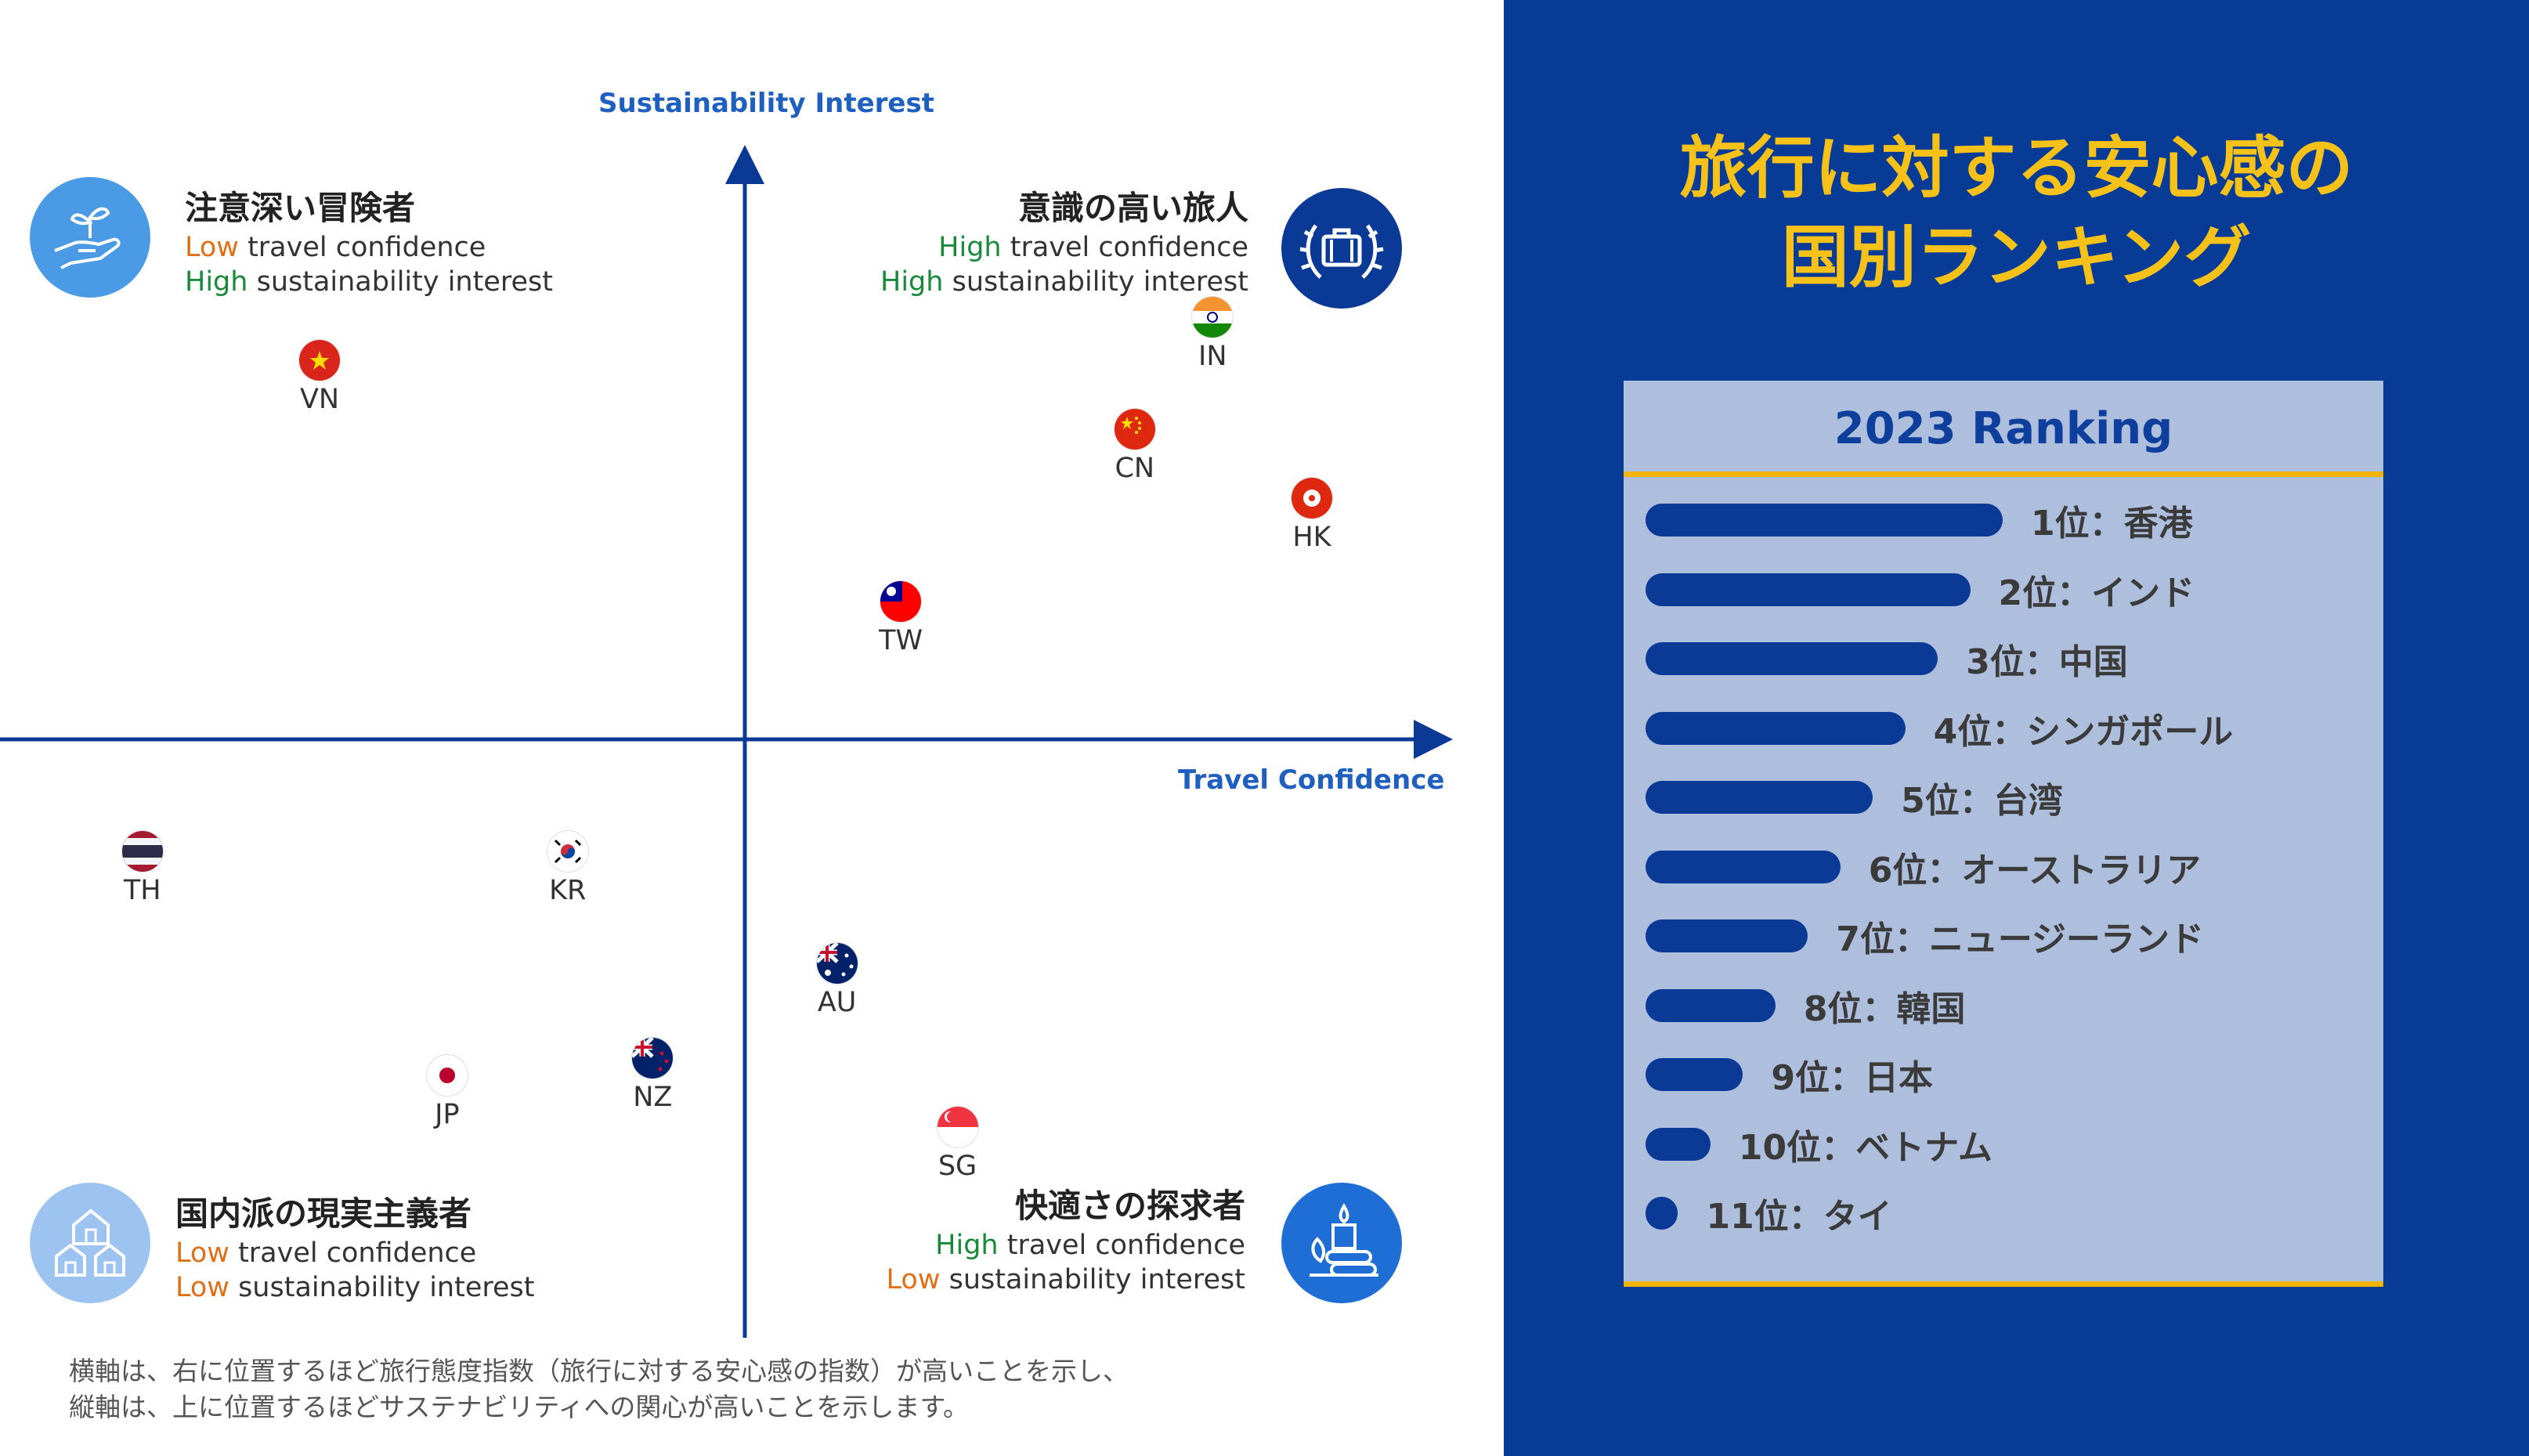 The height and width of the screenshot is (1456, 2529). I want to click on ranking-label: 5位：台湾, so click(1982, 801).